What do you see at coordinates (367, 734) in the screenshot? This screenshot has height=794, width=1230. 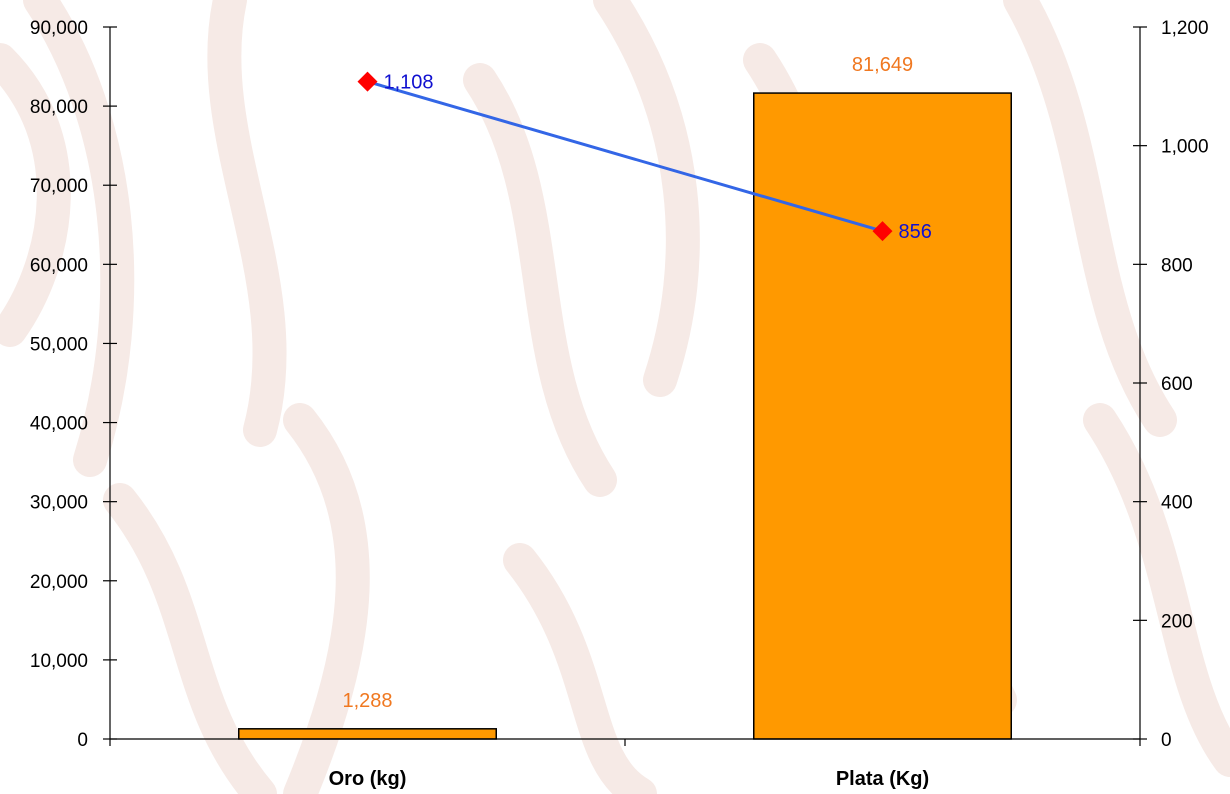 I see `bar` at bounding box center [367, 734].